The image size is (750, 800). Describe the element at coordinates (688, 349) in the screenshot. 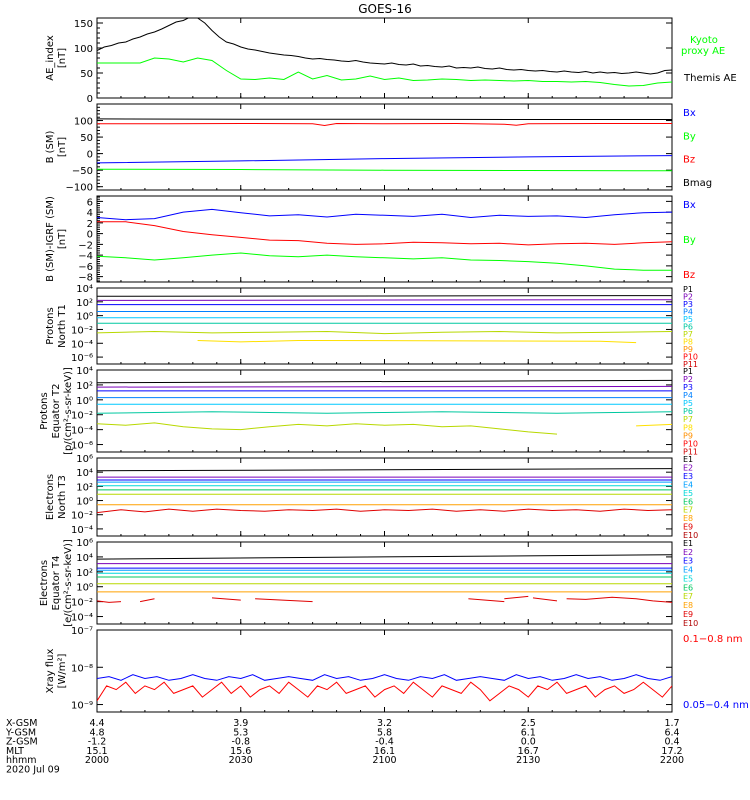

I see `legend-label-p9: P9` at that location.